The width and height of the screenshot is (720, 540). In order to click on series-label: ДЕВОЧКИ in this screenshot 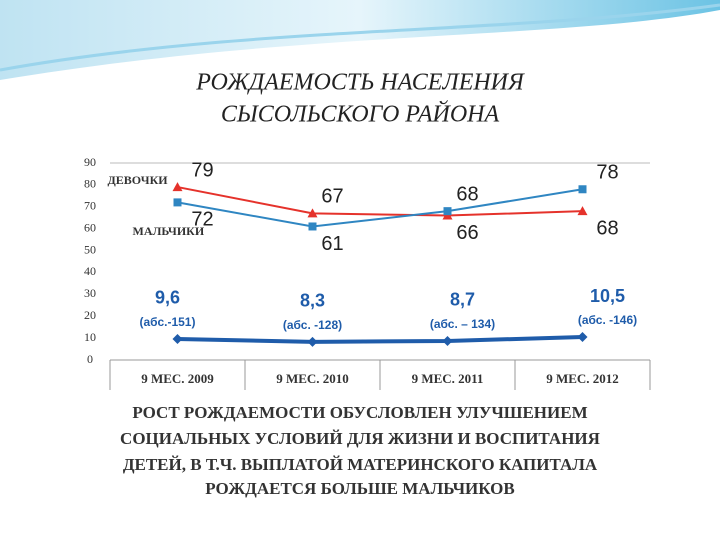, I will do `click(138, 180)`.